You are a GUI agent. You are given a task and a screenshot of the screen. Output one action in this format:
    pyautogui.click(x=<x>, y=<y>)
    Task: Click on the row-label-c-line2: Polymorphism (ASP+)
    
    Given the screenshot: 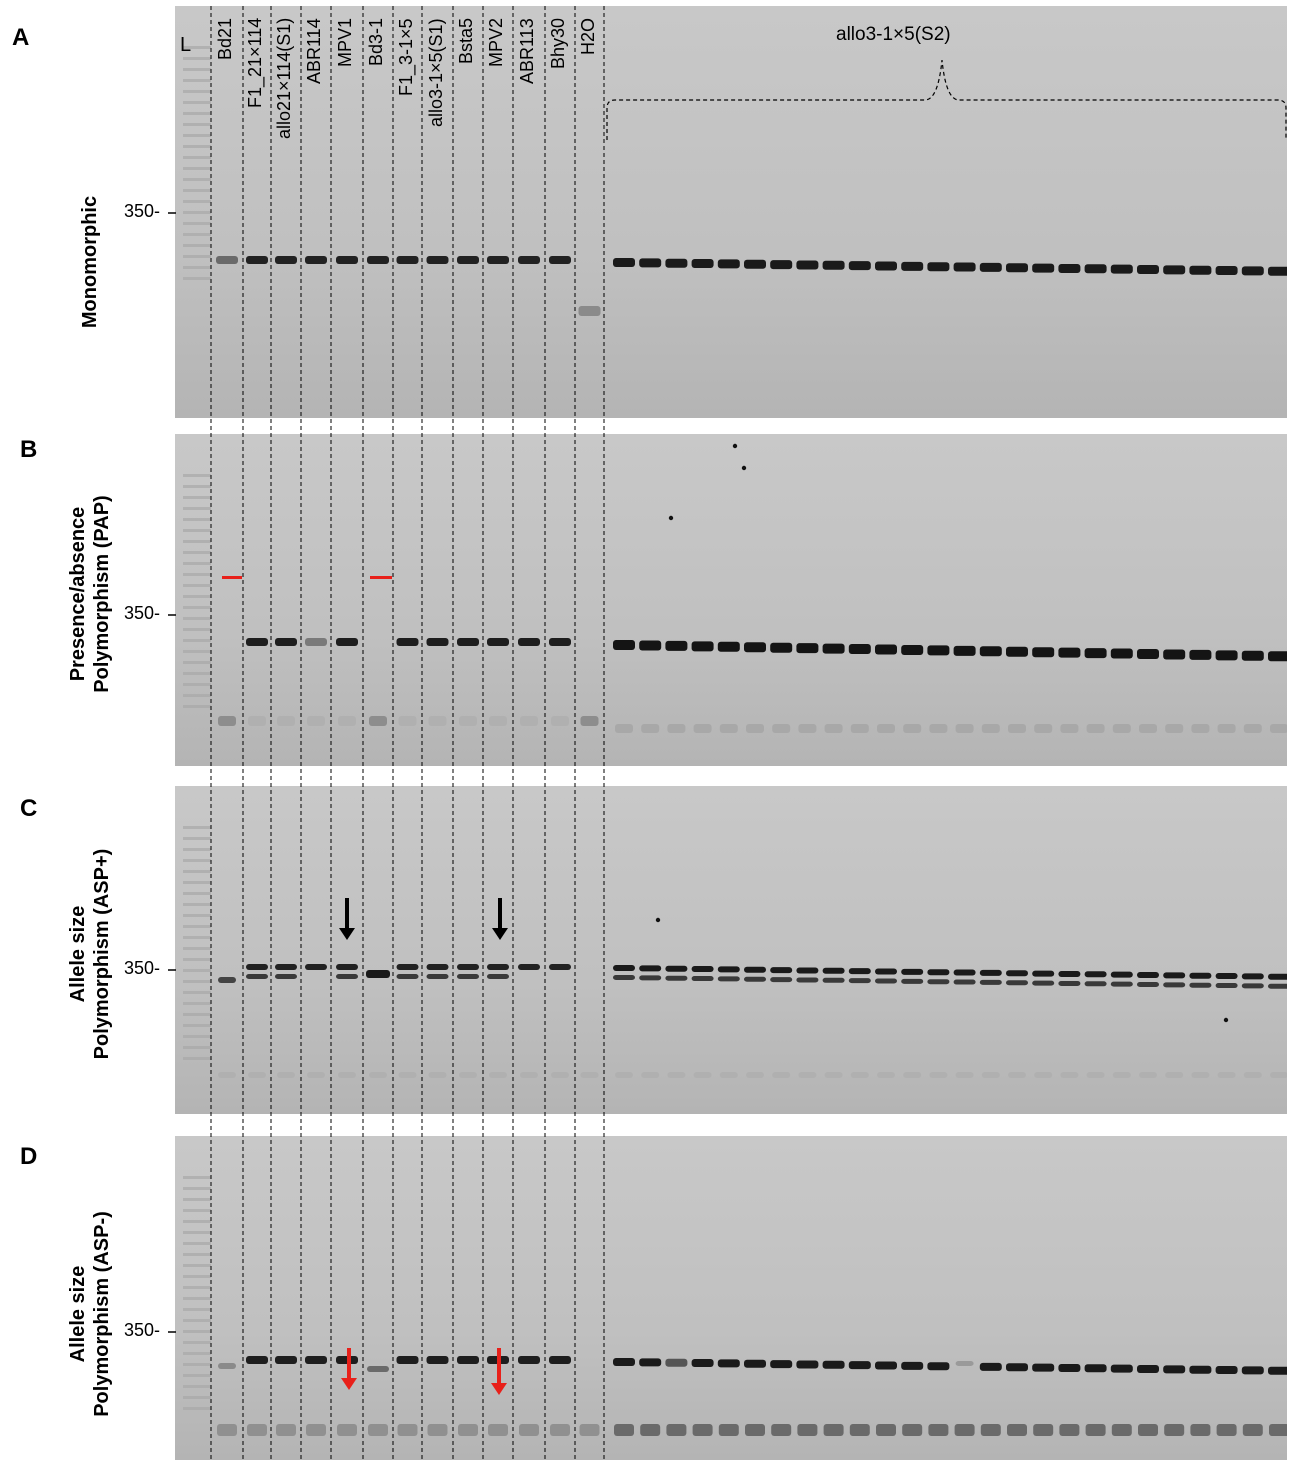 What is the action you would take?
    pyautogui.click(x=102, y=954)
    